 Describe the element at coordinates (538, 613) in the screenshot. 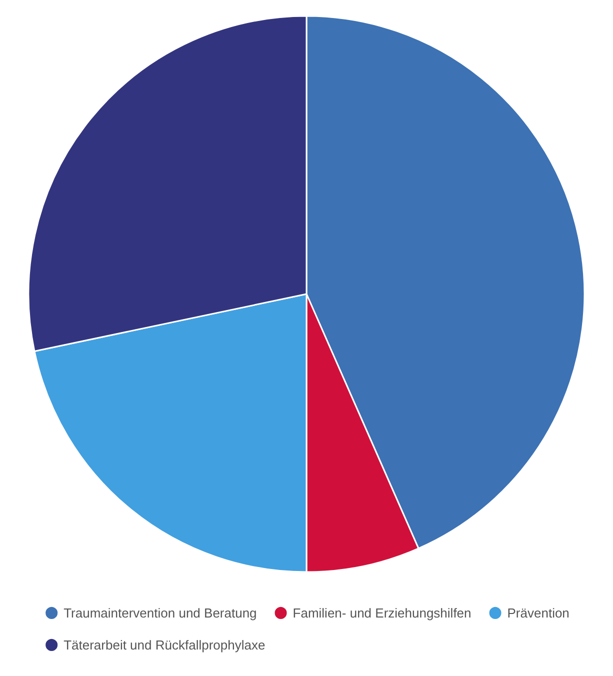

I see `legend-label: Prävention` at that location.